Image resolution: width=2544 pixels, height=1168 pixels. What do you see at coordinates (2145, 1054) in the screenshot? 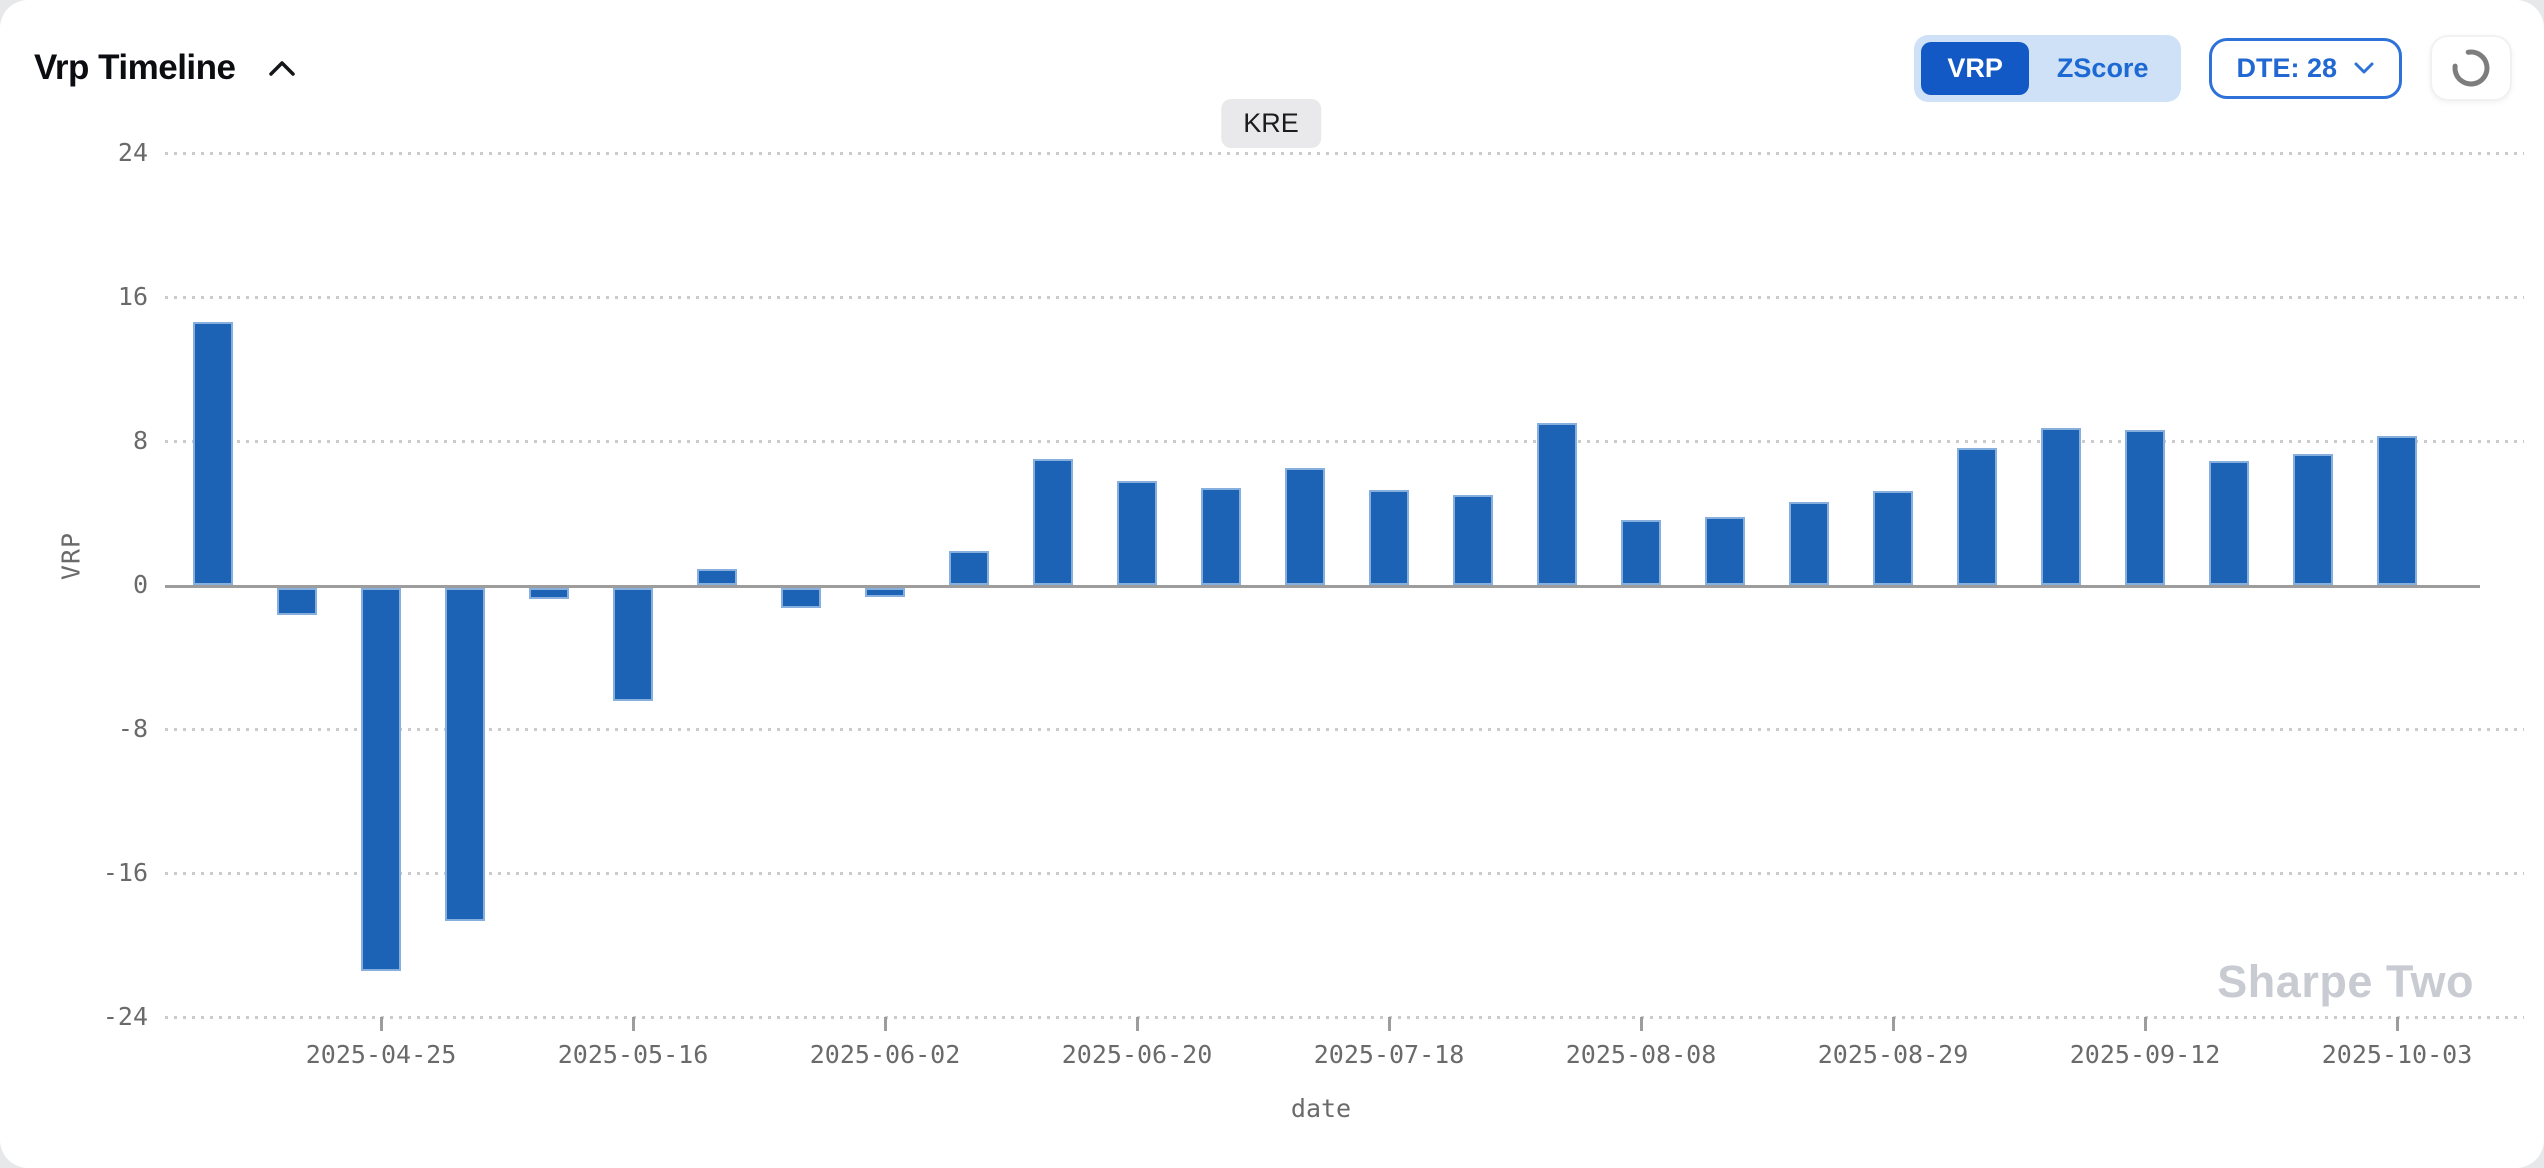
I see `x-tick-label: 2025-09-12` at bounding box center [2145, 1054].